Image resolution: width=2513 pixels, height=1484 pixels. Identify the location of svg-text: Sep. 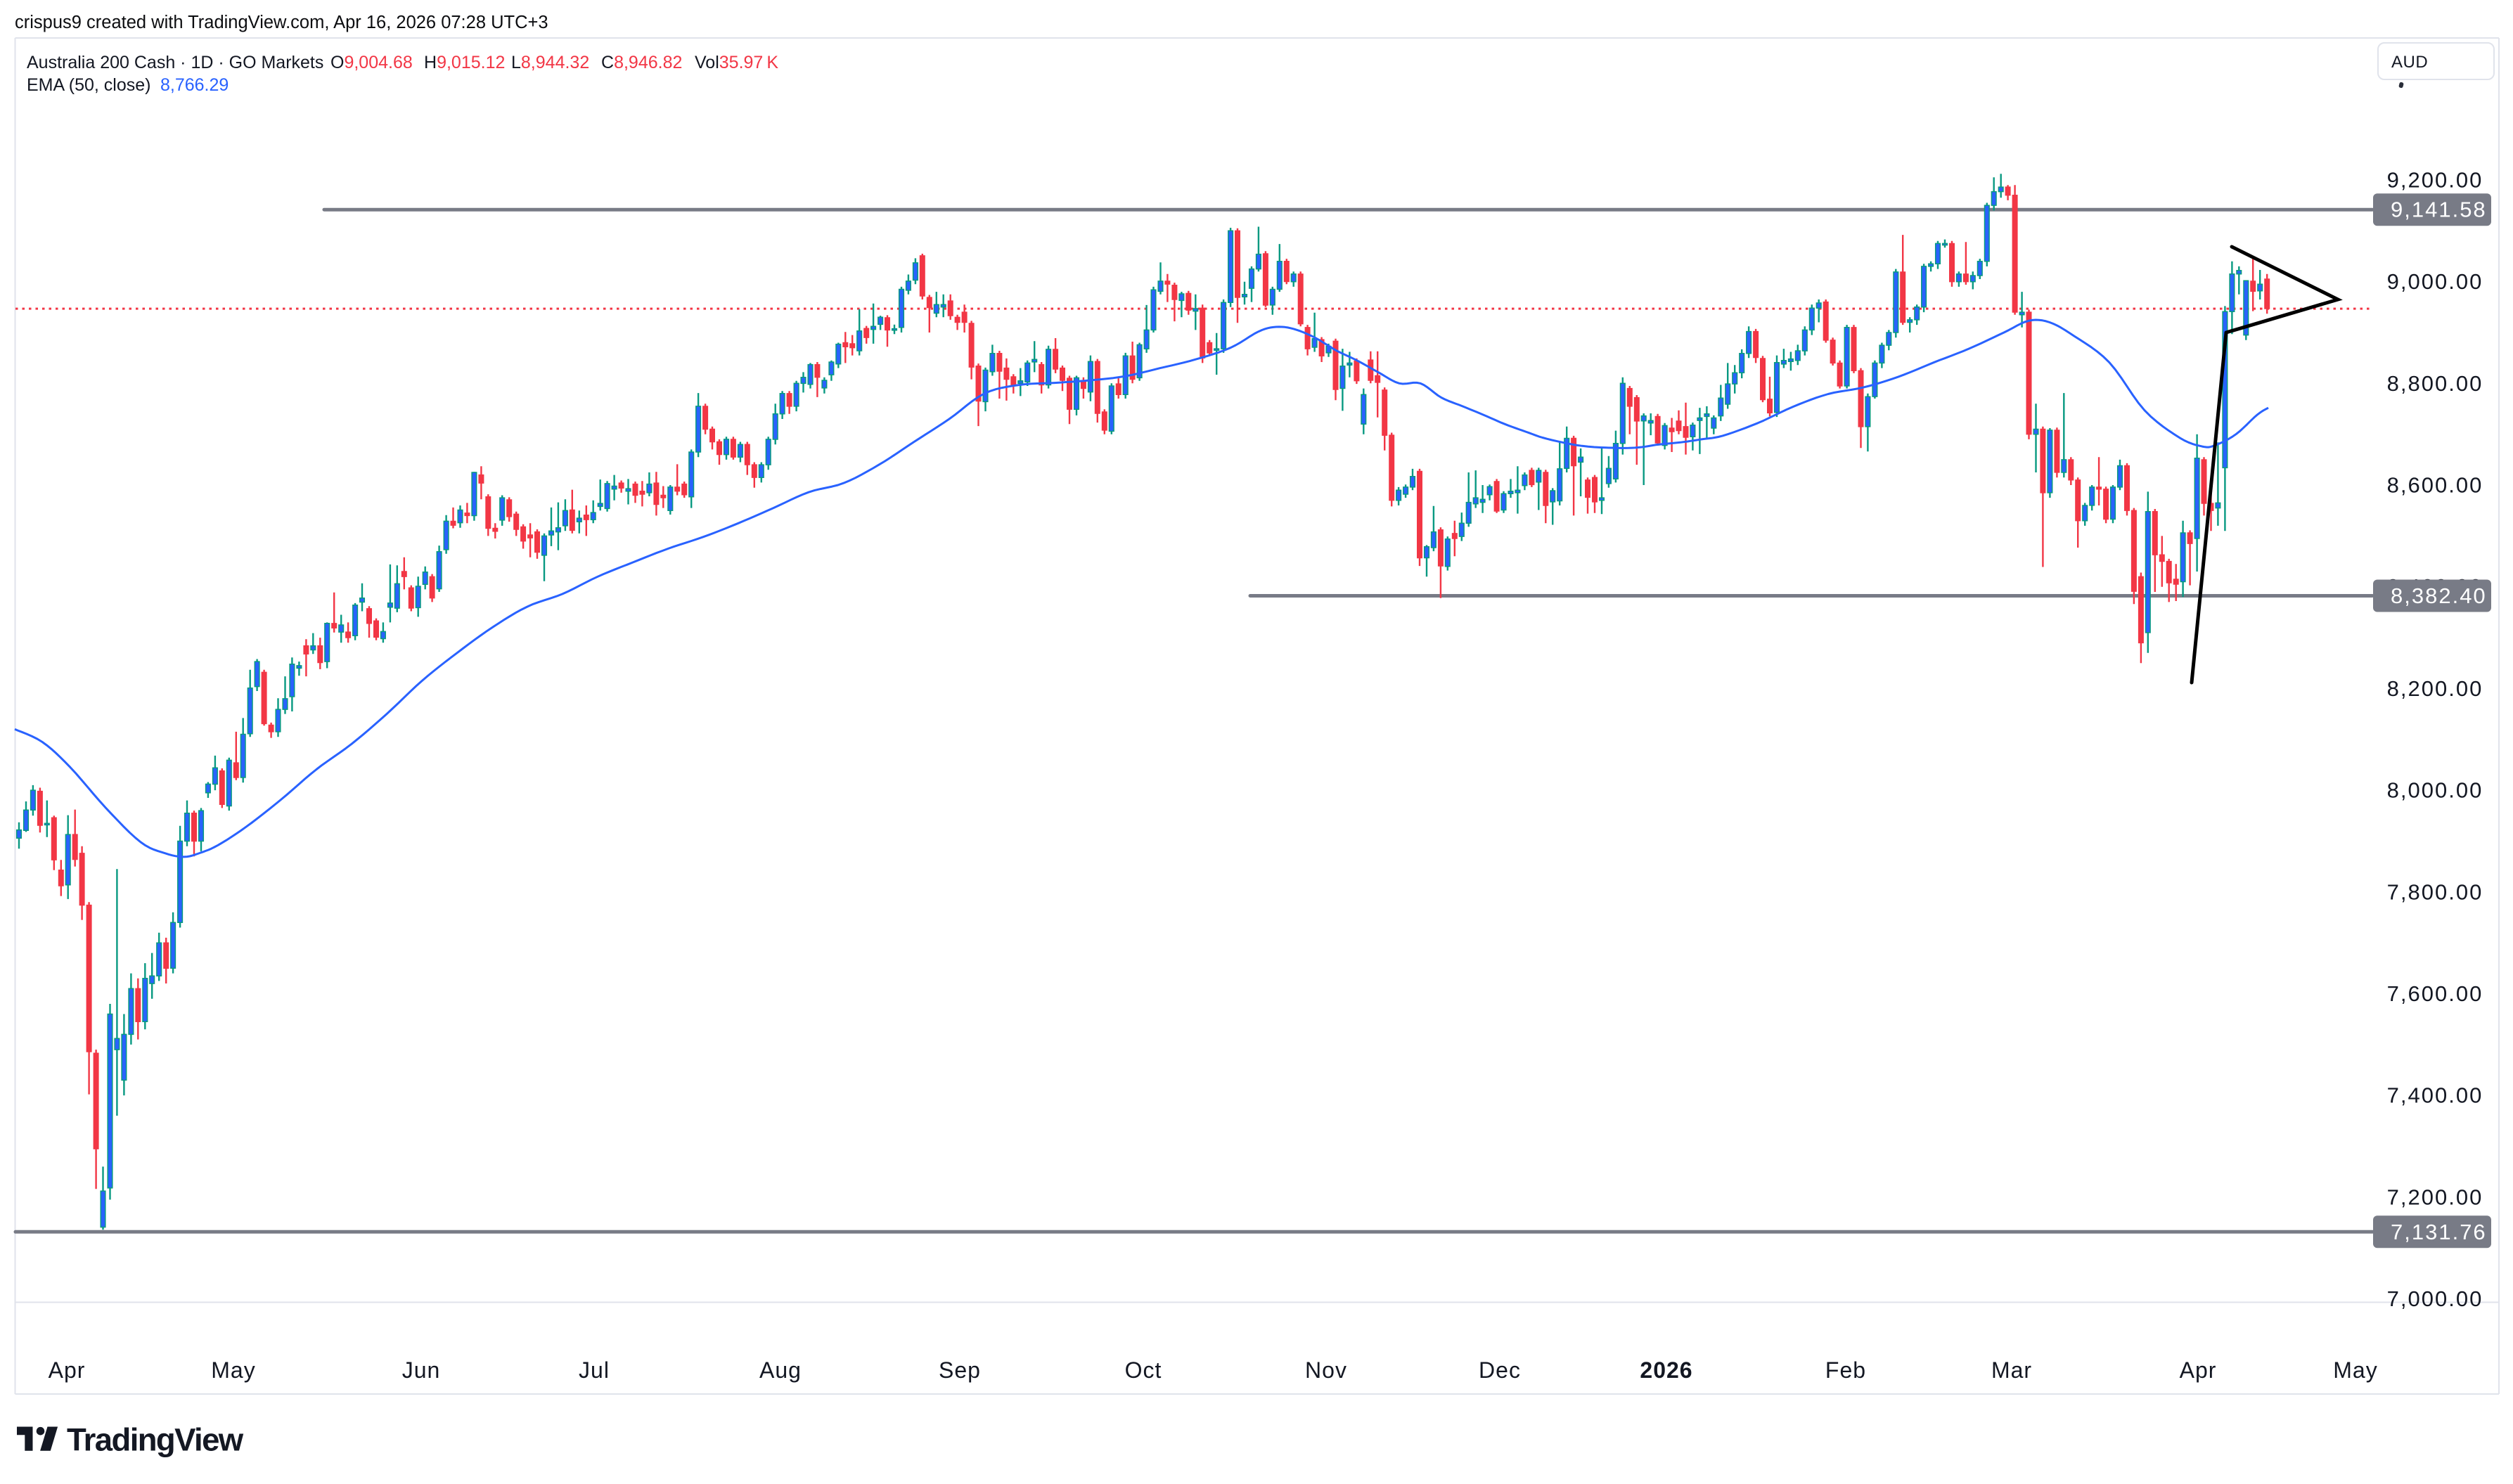
(960, 1370).